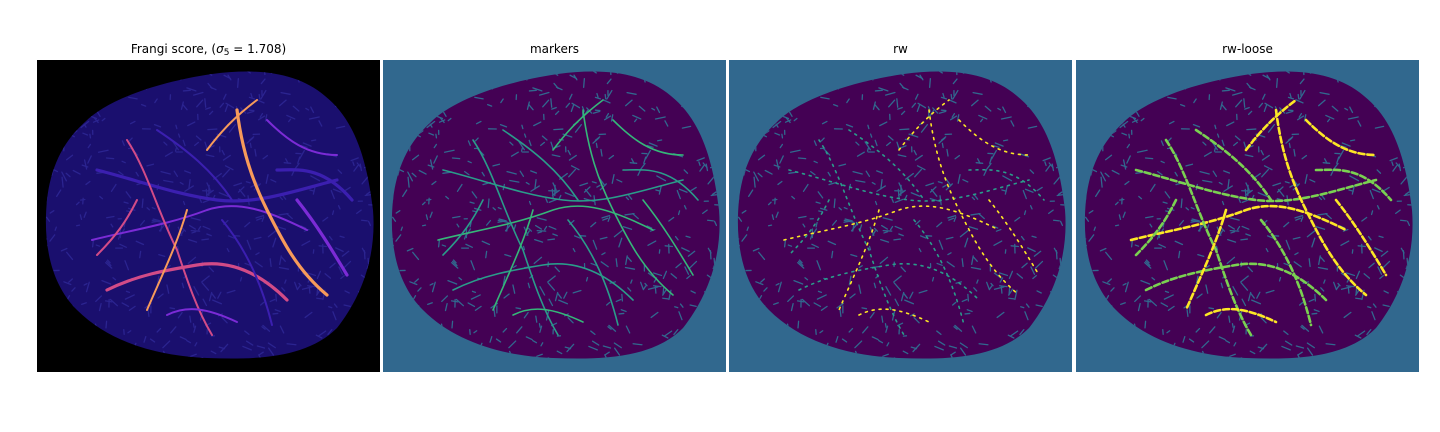 This screenshot has width=1440, height=432. What do you see at coordinates (1247, 49) in the screenshot?
I see `rw-loose-title: rw-loose` at bounding box center [1247, 49].